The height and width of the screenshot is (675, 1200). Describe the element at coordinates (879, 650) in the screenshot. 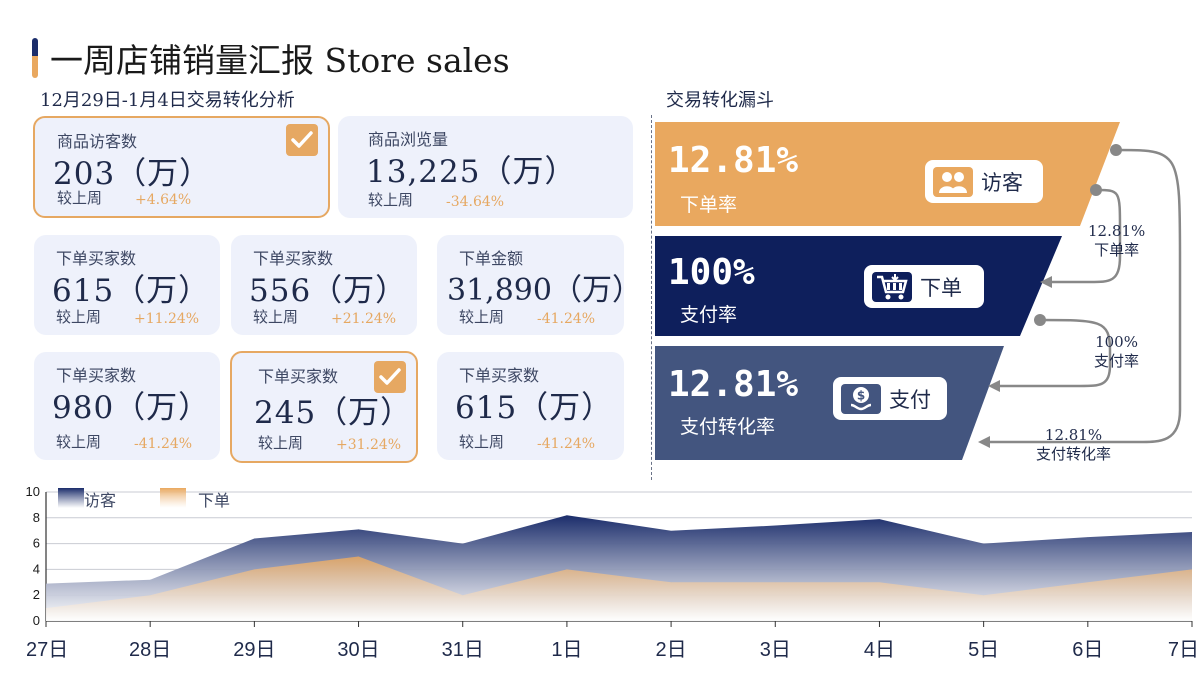

I see `x-tick-label: 4日` at that location.